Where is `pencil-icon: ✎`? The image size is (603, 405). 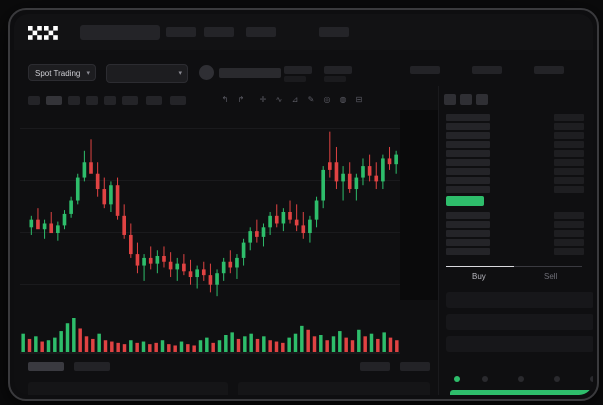 pencil-icon: ✎ is located at coordinates (311, 99).